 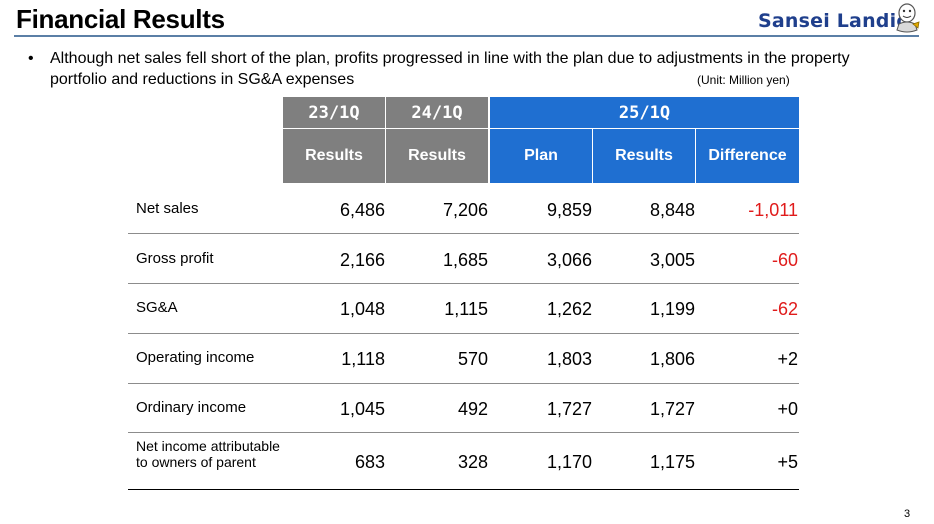 What do you see at coordinates (569, 409) in the screenshot?
I see `cell-ordinary-income-plan: 1,727` at bounding box center [569, 409].